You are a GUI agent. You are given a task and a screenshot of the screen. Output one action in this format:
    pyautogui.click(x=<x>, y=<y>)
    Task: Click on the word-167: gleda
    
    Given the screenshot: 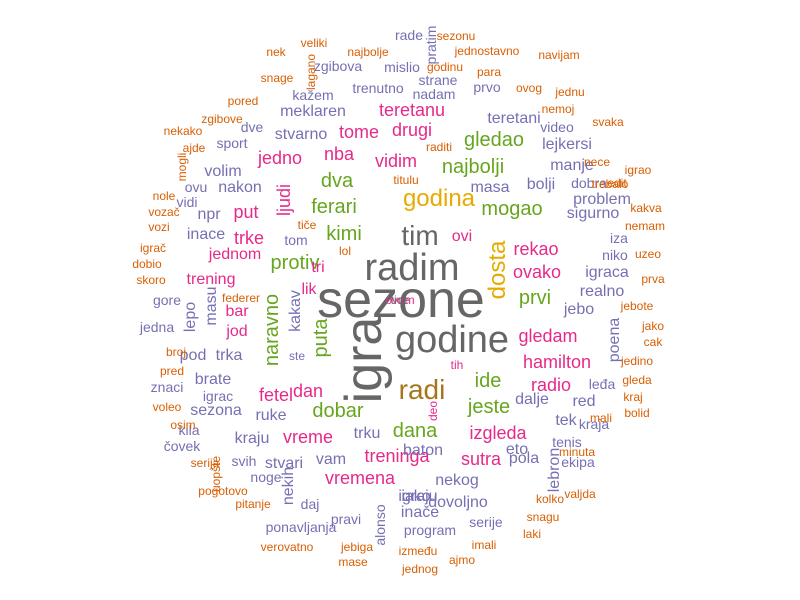 What is the action you would take?
    pyautogui.click(x=637, y=380)
    